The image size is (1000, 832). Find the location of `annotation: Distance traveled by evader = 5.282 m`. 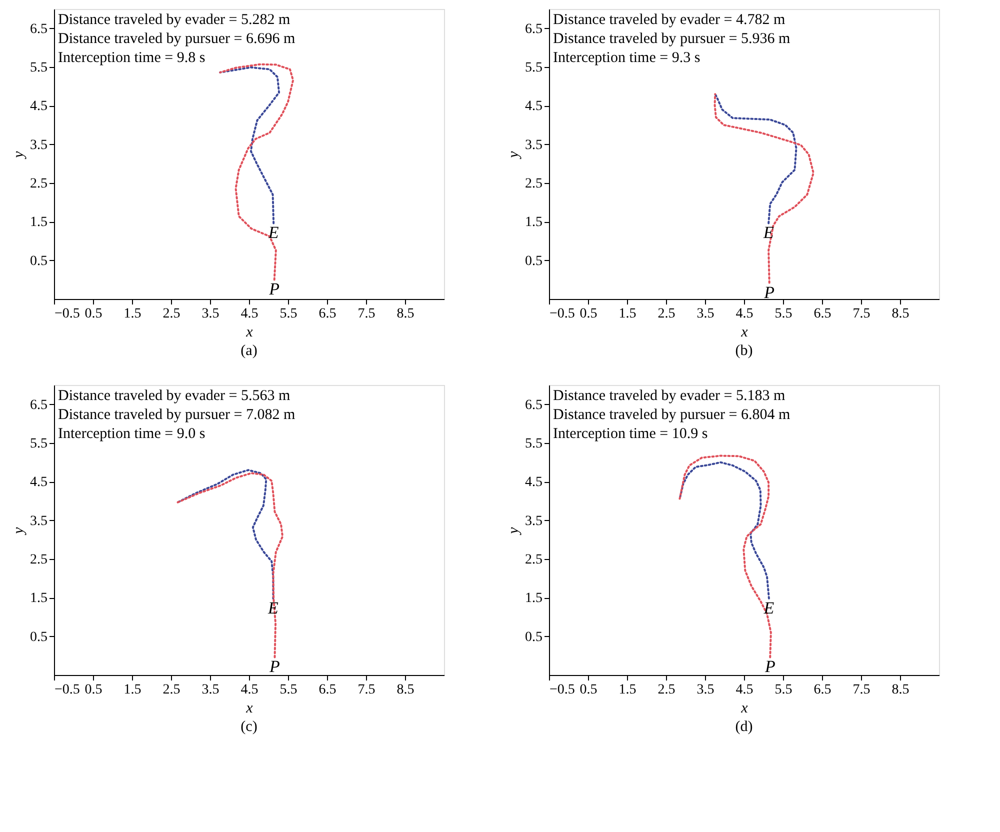

annotation: Distance traveled by evader = 5.282 m is located at coordinates (174, 20).